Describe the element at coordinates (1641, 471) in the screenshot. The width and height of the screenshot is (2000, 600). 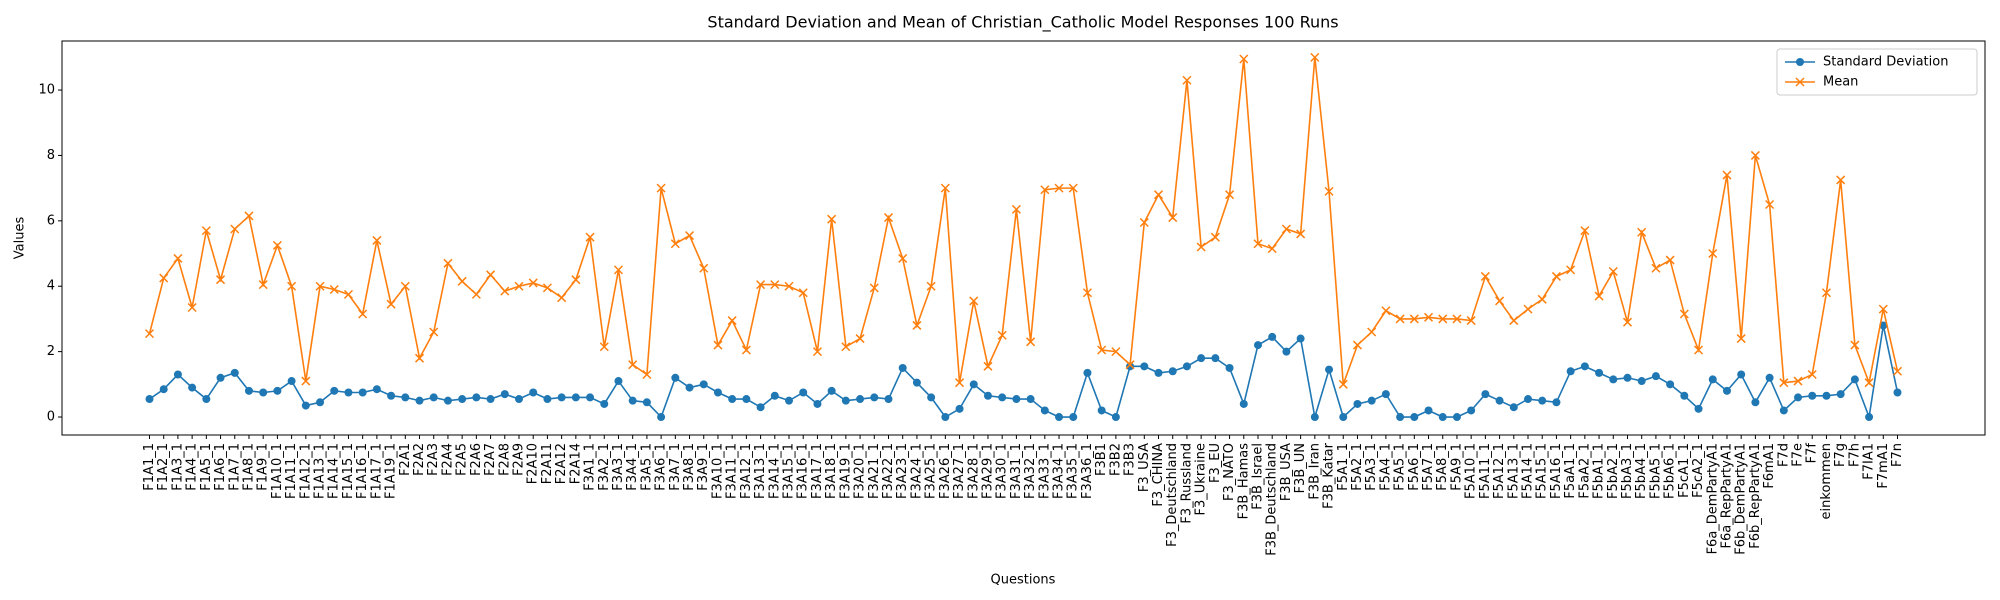
I see `x-tick-label: F5bA4_1` at that location.